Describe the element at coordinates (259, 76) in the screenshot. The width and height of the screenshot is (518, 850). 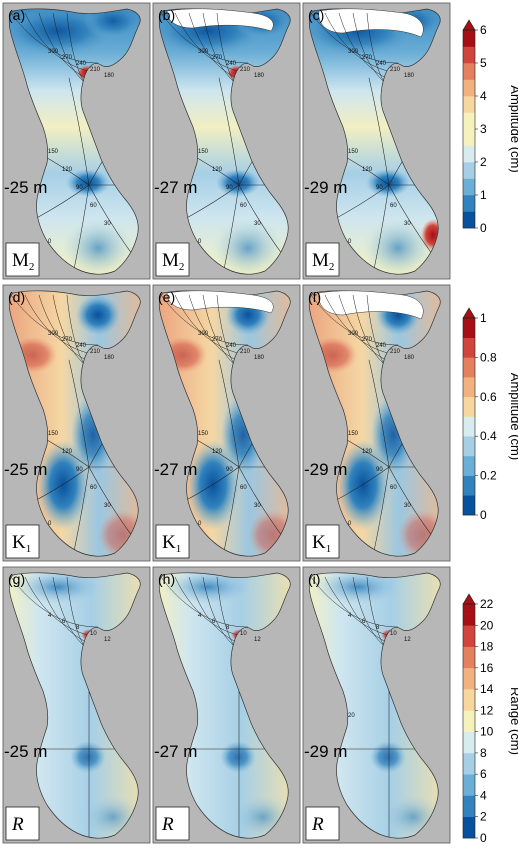
I see `contour-label: 180` at that location.